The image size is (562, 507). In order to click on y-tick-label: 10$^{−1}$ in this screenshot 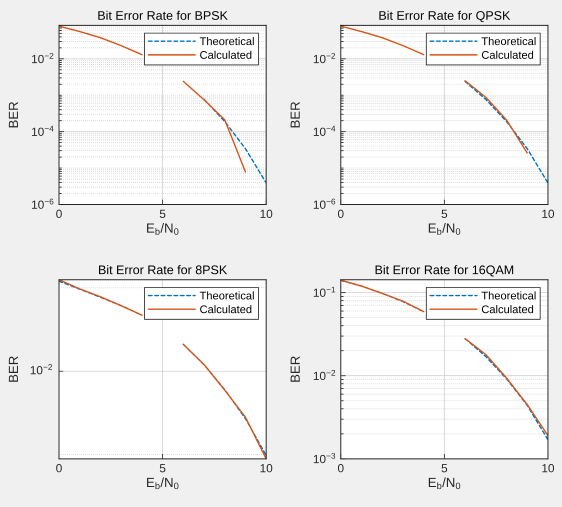, I will do `click(325, 291)`.